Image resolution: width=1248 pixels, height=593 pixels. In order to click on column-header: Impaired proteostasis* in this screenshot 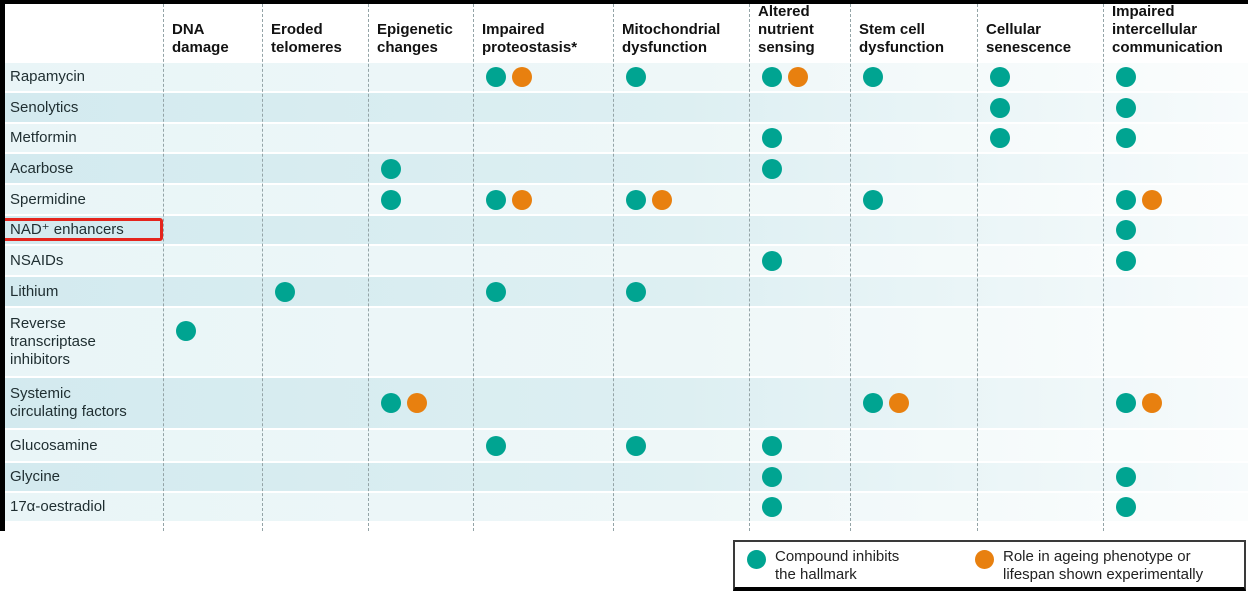, I will do `click(530, 38)`.